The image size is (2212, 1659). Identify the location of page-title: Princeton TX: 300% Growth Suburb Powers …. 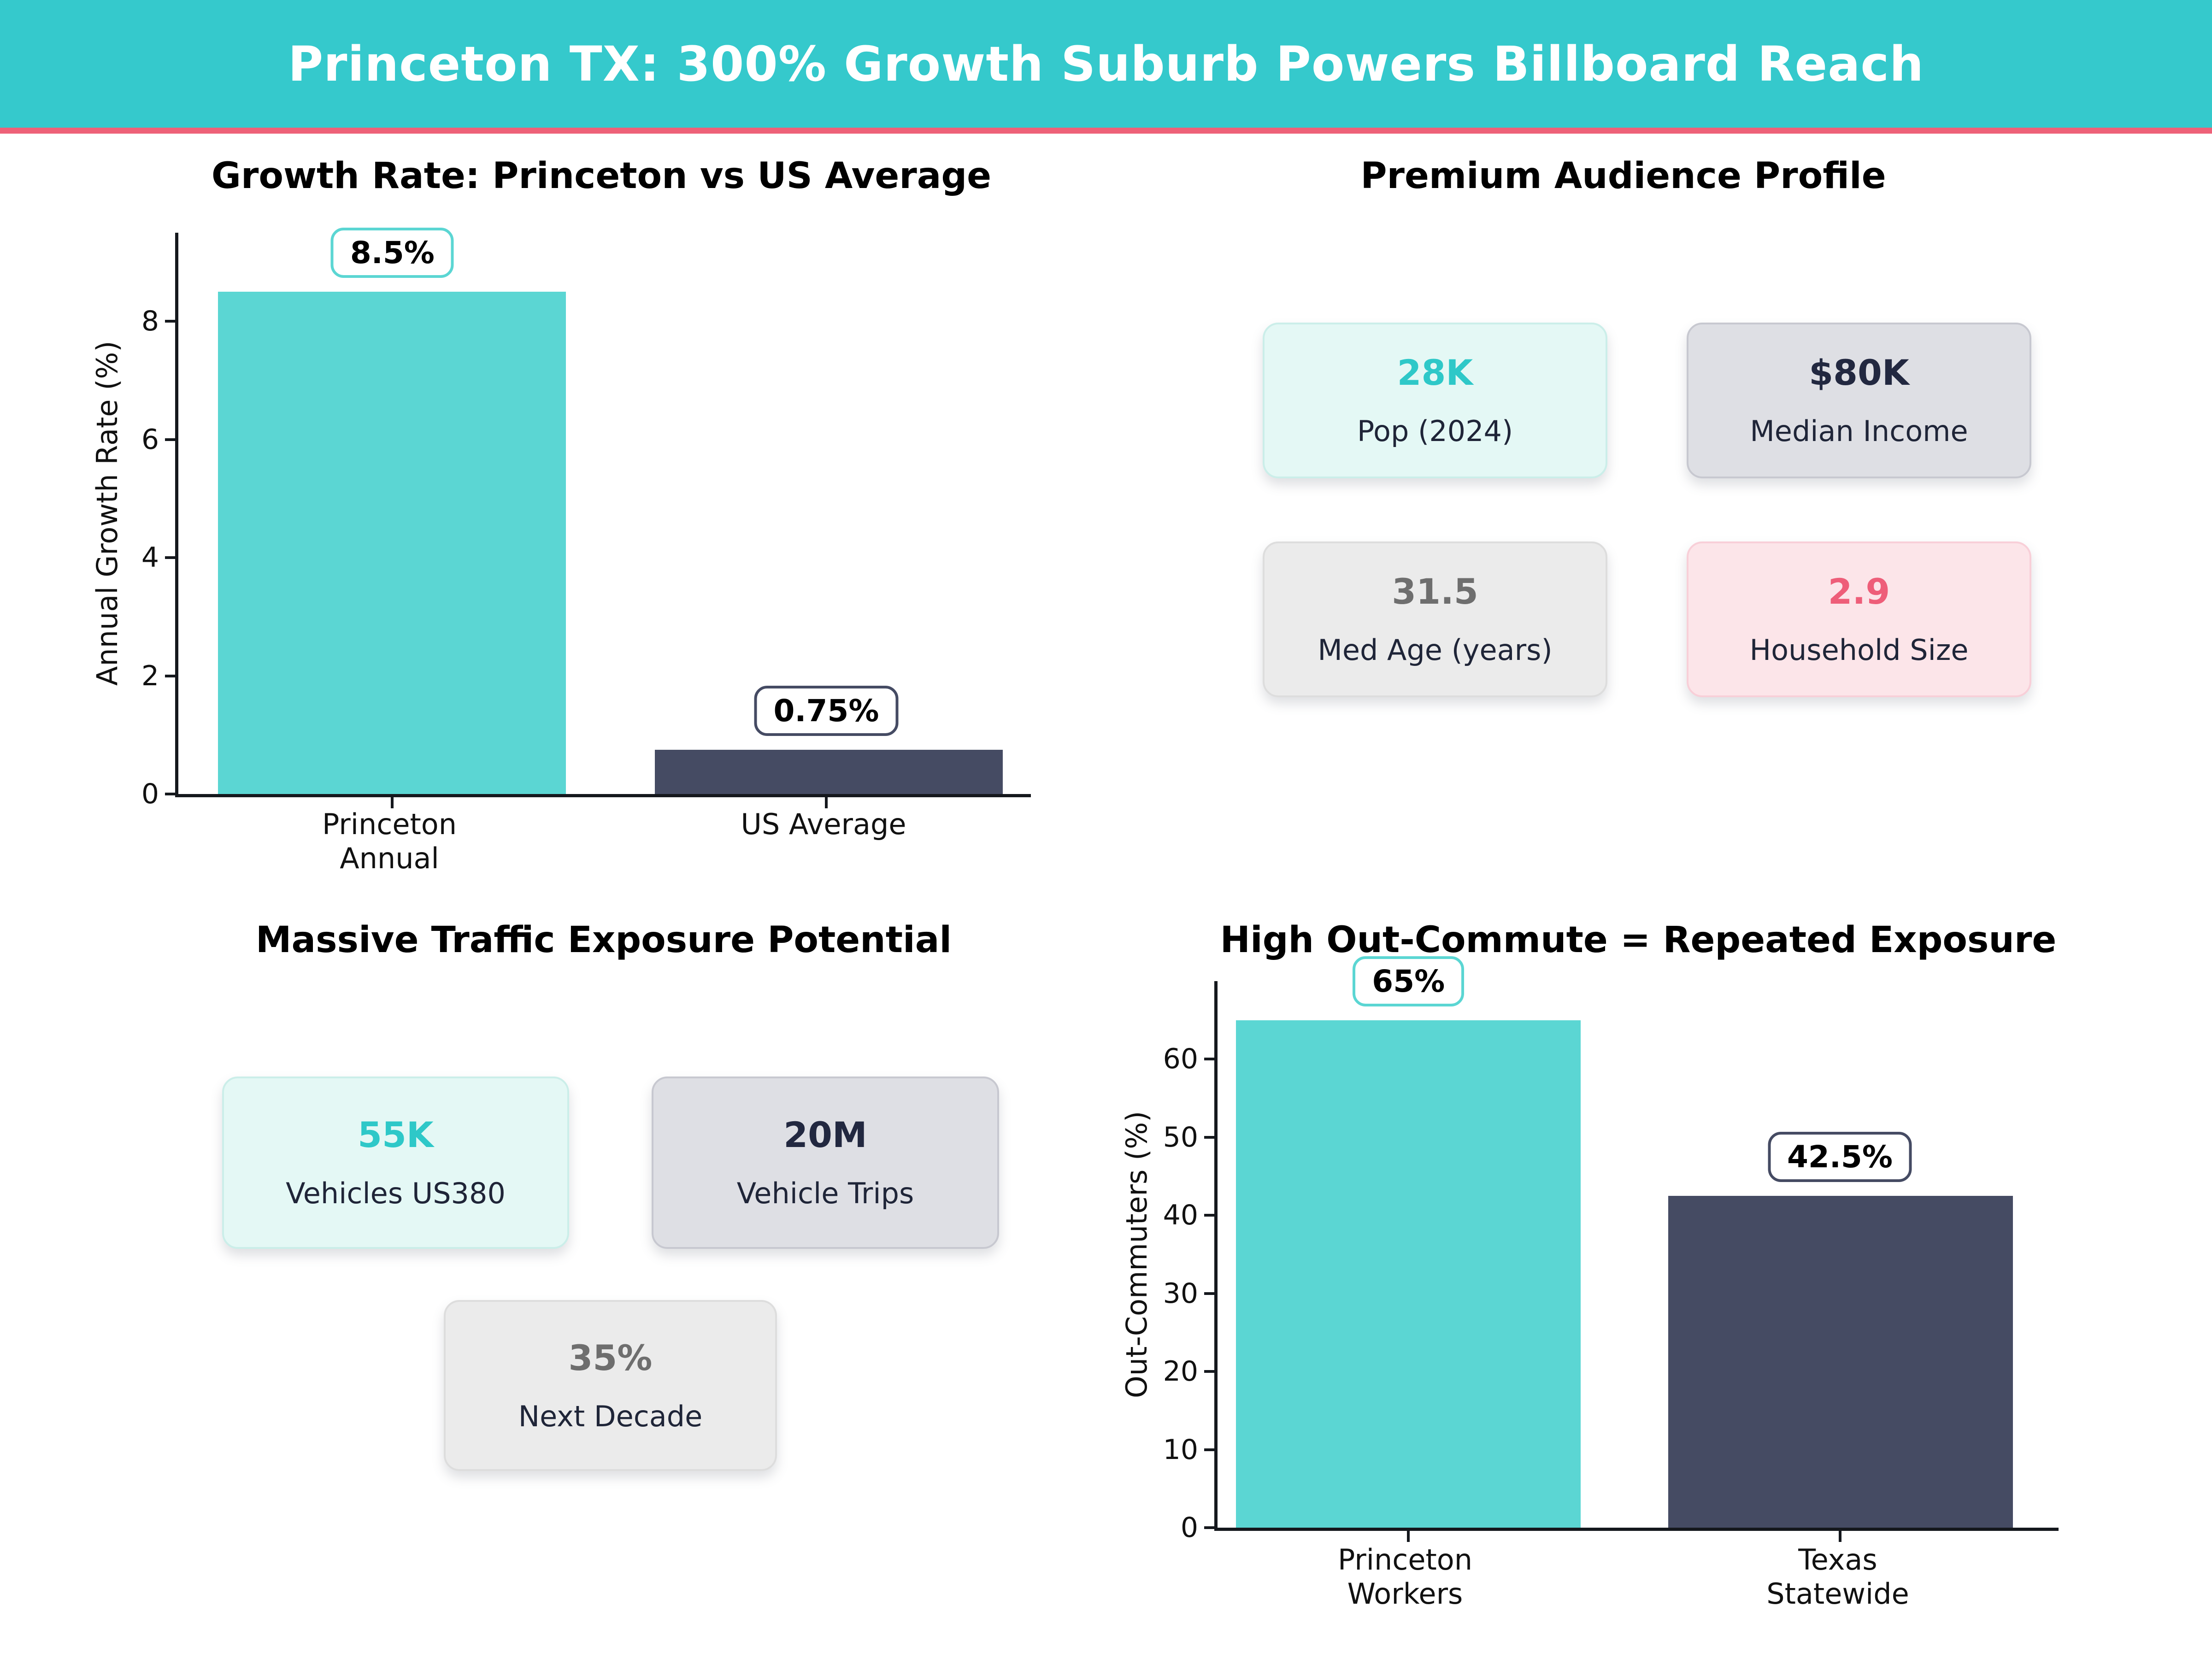
(1106, 63).